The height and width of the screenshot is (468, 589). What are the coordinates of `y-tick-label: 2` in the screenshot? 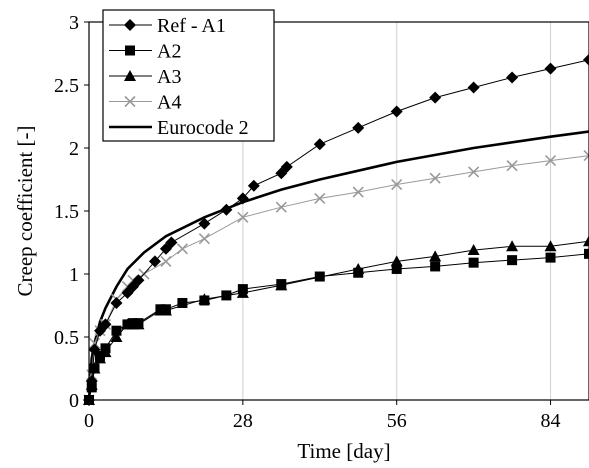 It's located at (74, 149).